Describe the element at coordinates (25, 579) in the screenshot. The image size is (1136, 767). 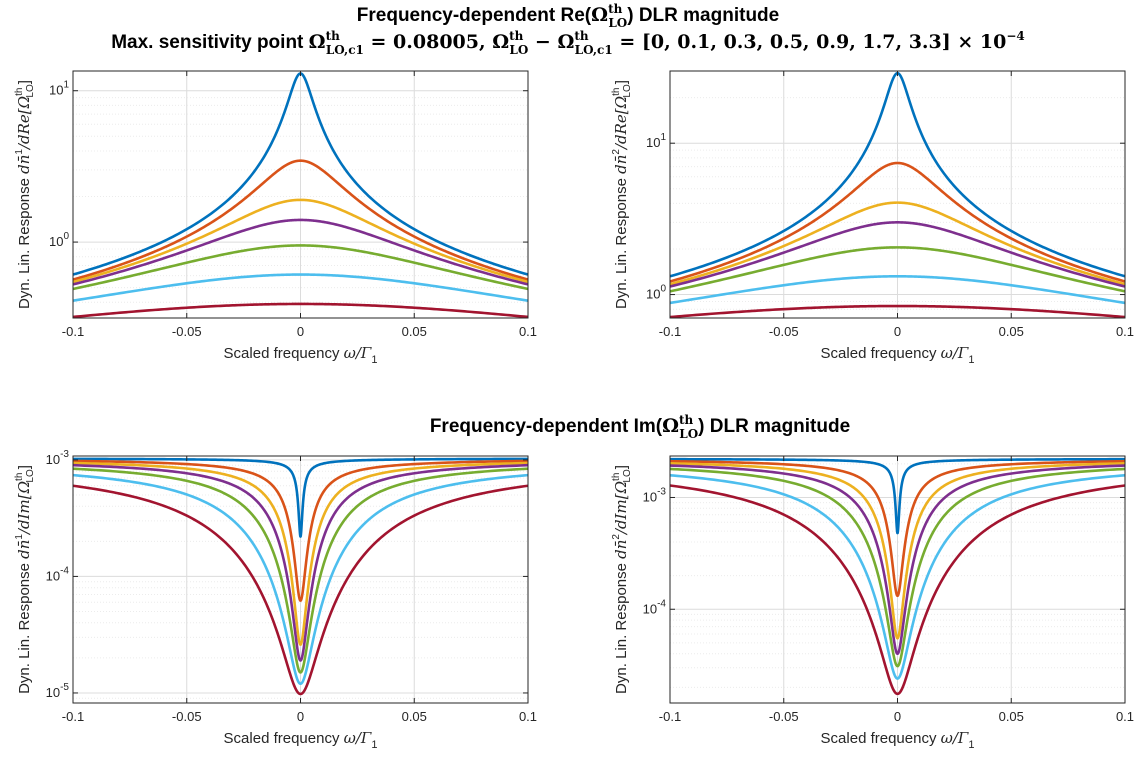
I see `y-axis-label: Dyn. Lin. Response dn̄1/dIm[ΩthLO]` at that location.